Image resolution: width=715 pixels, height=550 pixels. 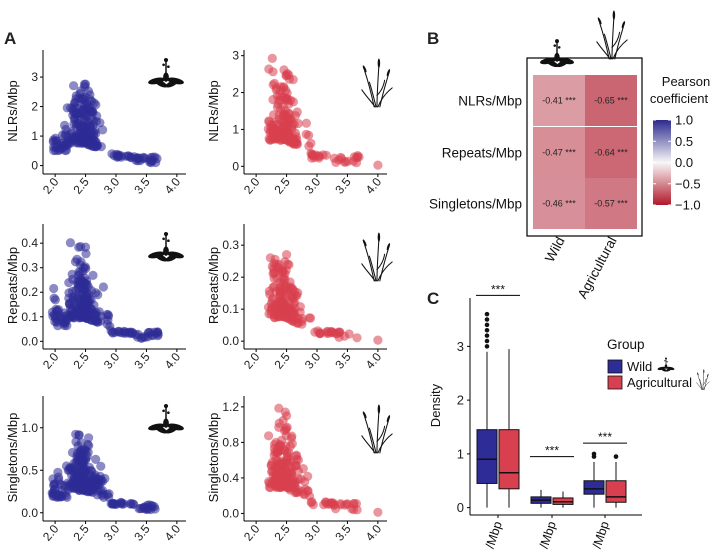 I want to click on y-tick-label: 2, so click(x=235, y=93).